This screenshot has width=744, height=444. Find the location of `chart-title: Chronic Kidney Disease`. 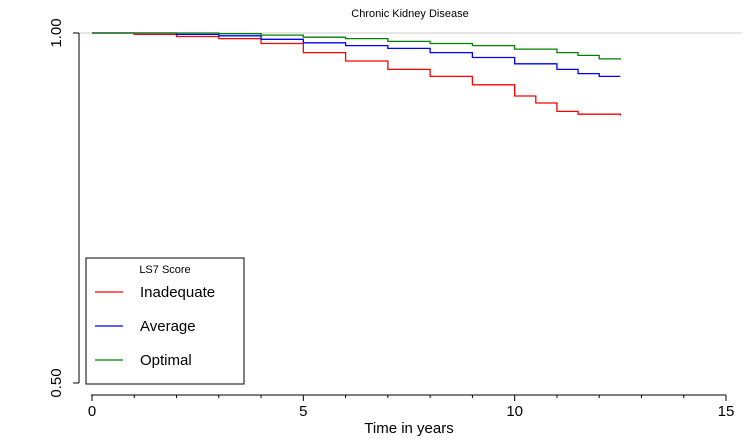

chart-title: Chronic Kidney Disease is located at coordinates (409, 14).